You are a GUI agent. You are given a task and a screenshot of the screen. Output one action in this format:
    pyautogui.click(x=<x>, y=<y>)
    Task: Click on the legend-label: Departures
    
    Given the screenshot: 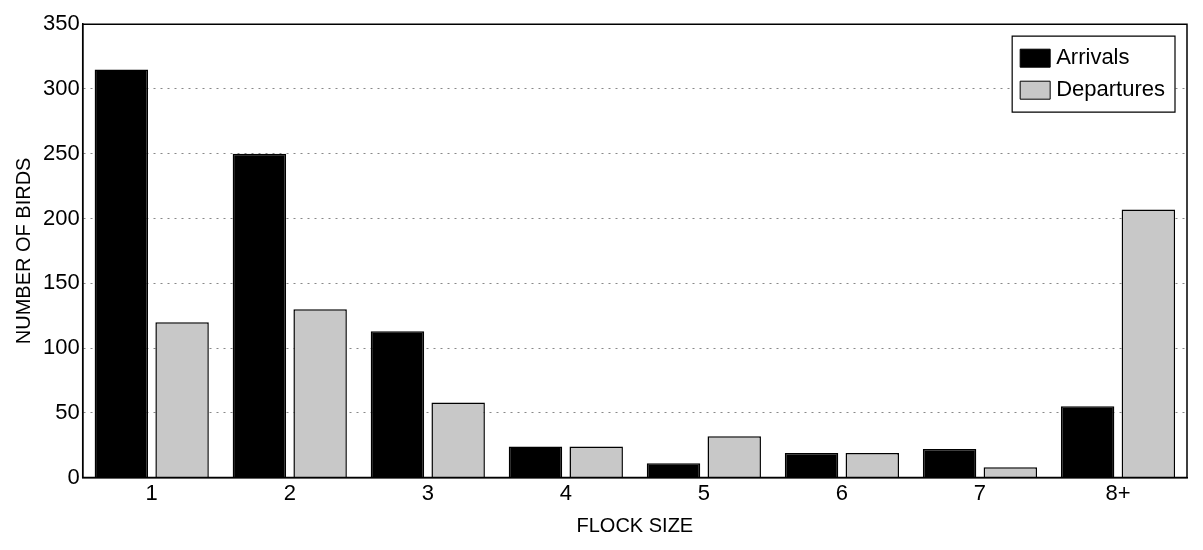 What is the action you would take?
    pyautogui.click(x=1111, y=89)
    